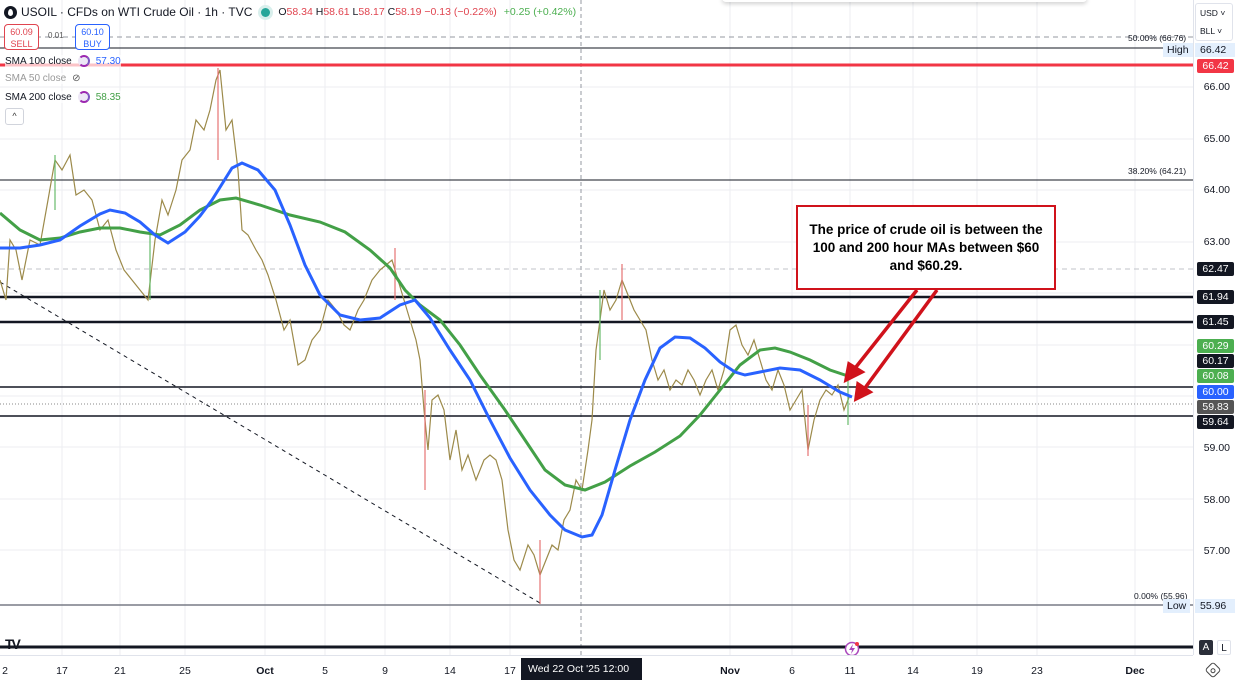 Image resolution: width=1236 pixels, height=683 pixels. I want to click on oil-drop-icon, so click(10, 12).